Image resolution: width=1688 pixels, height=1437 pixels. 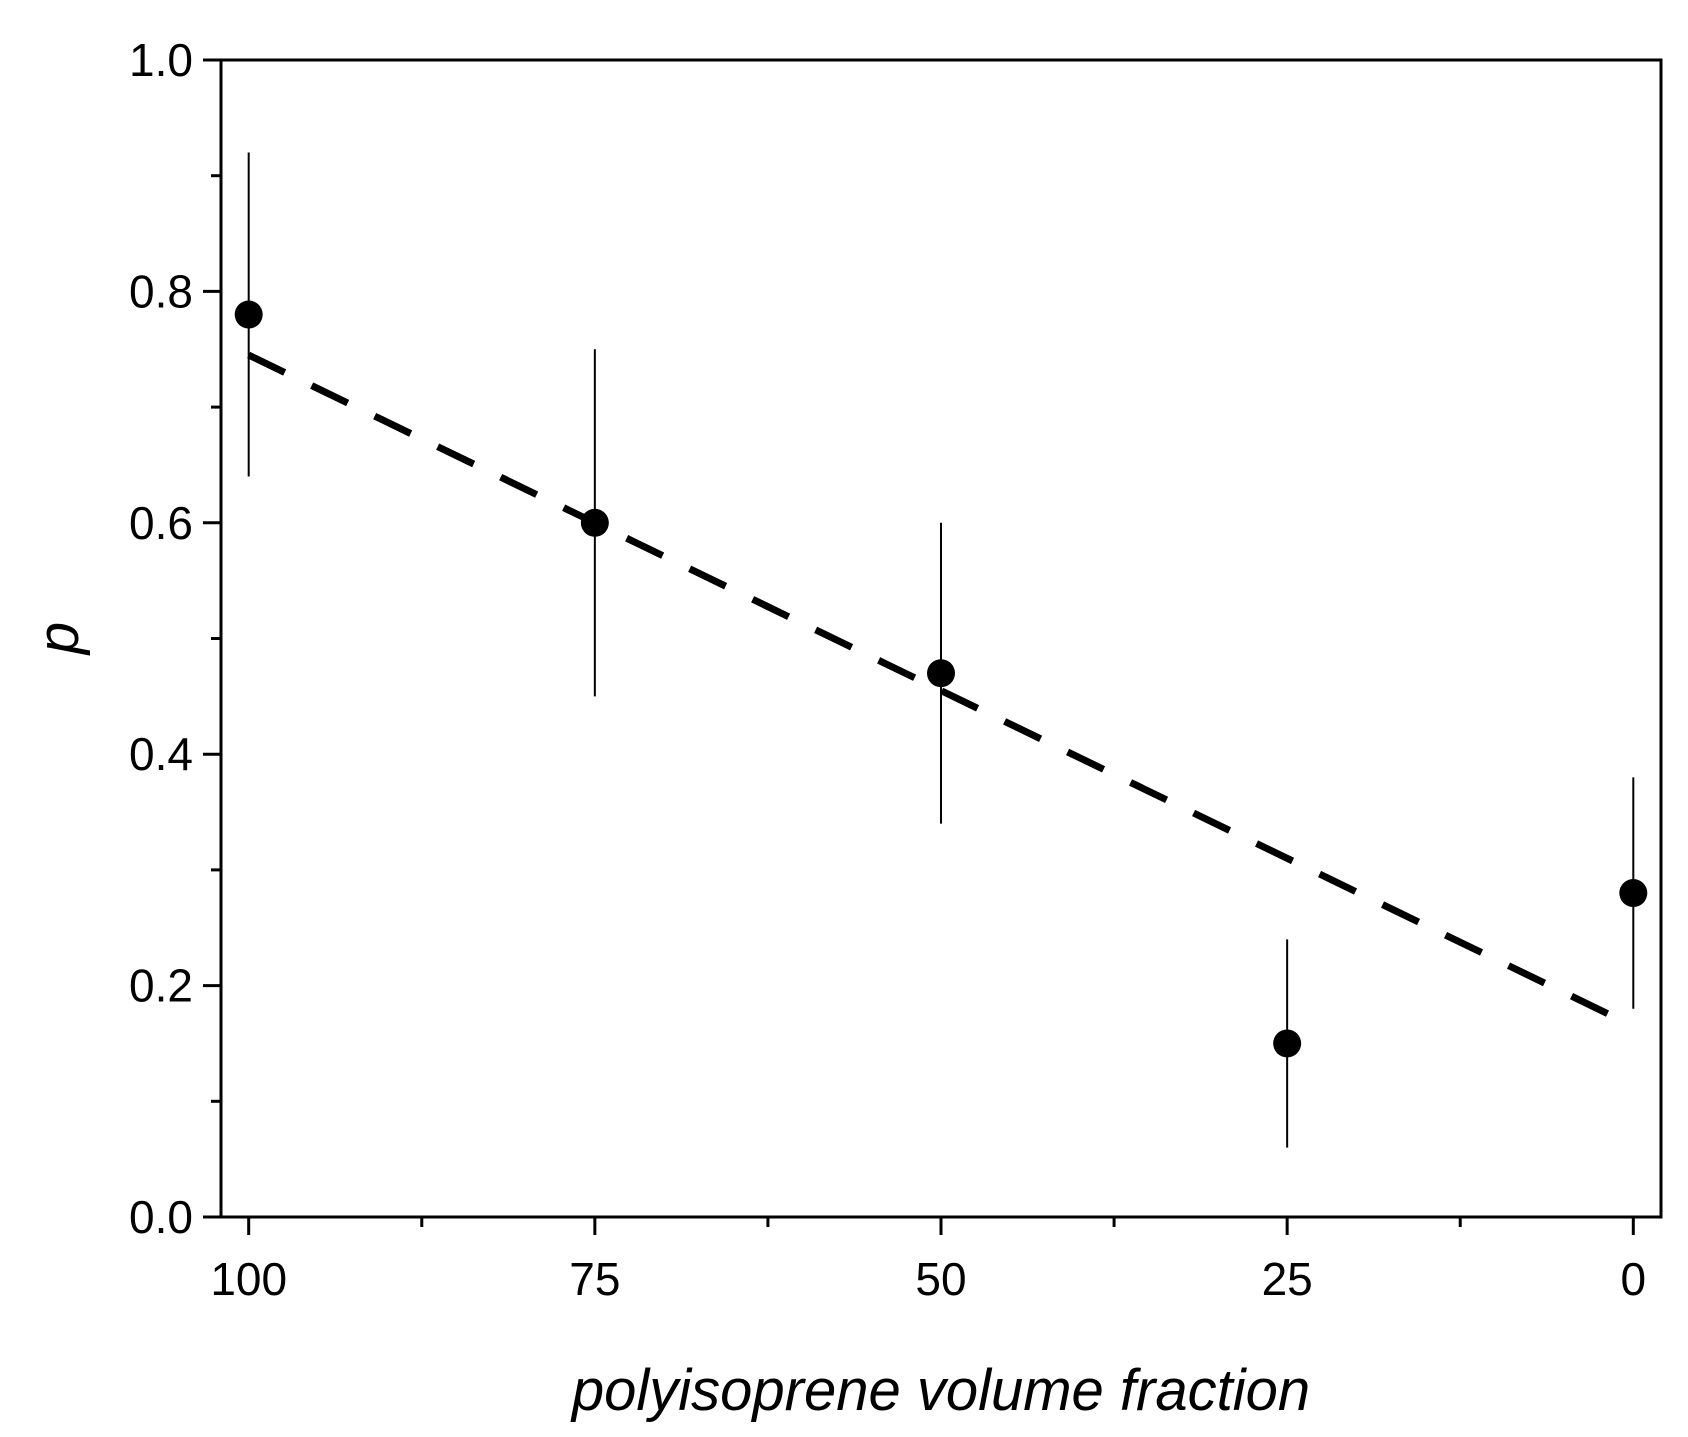 What do you see at coordinates (58, 639) in the screenshot?
I see `y-axis-title: p` at bounding box center [58, 639].